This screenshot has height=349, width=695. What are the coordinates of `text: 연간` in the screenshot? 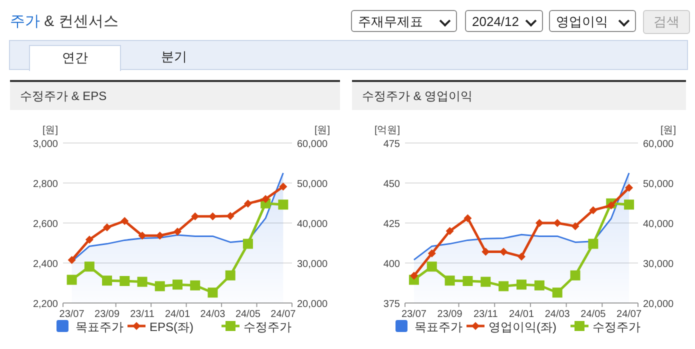 It's located at (75, 58).